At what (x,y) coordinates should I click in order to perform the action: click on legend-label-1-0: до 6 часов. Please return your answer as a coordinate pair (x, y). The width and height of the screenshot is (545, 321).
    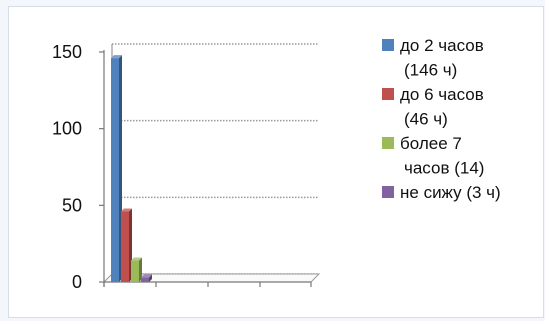
    Looking at the image, I should click on (442, 94).